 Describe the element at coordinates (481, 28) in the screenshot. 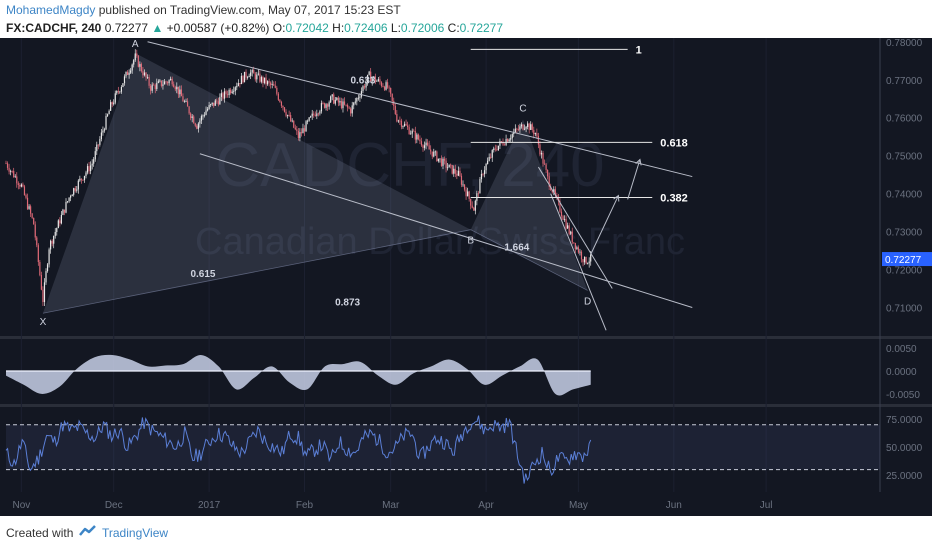

I see `close-value: 0.72277` at that location.